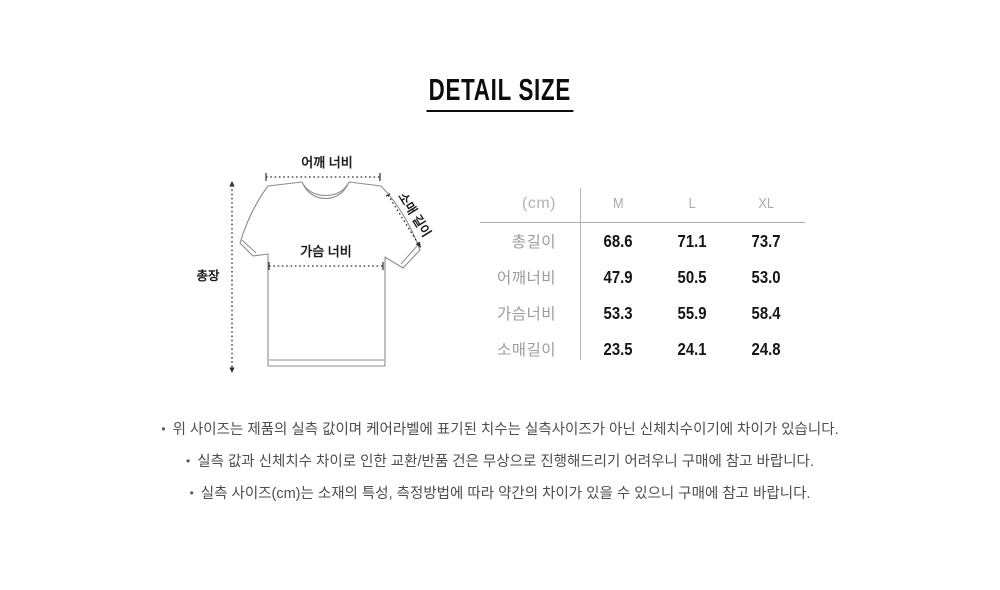 The image size is (1000, 590). What do you see at coordinates (326, 266) in the screenshot?
I see `chest-width-measure` at bounding box center [326, 266].